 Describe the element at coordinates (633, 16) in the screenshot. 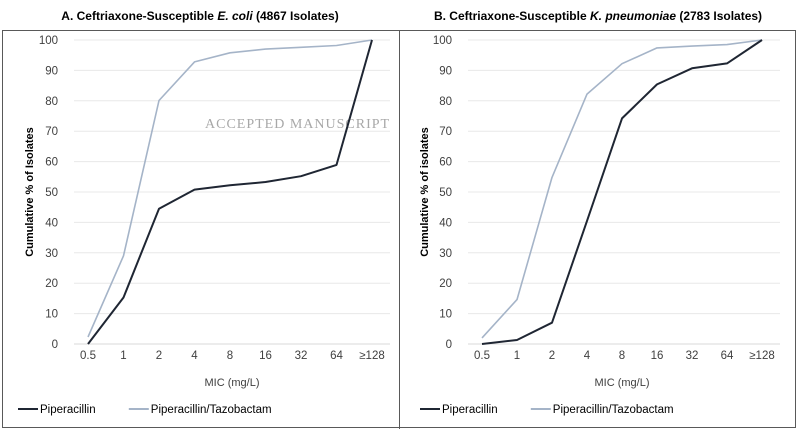

I see `title-organism: K. pneumoniae` at that location.